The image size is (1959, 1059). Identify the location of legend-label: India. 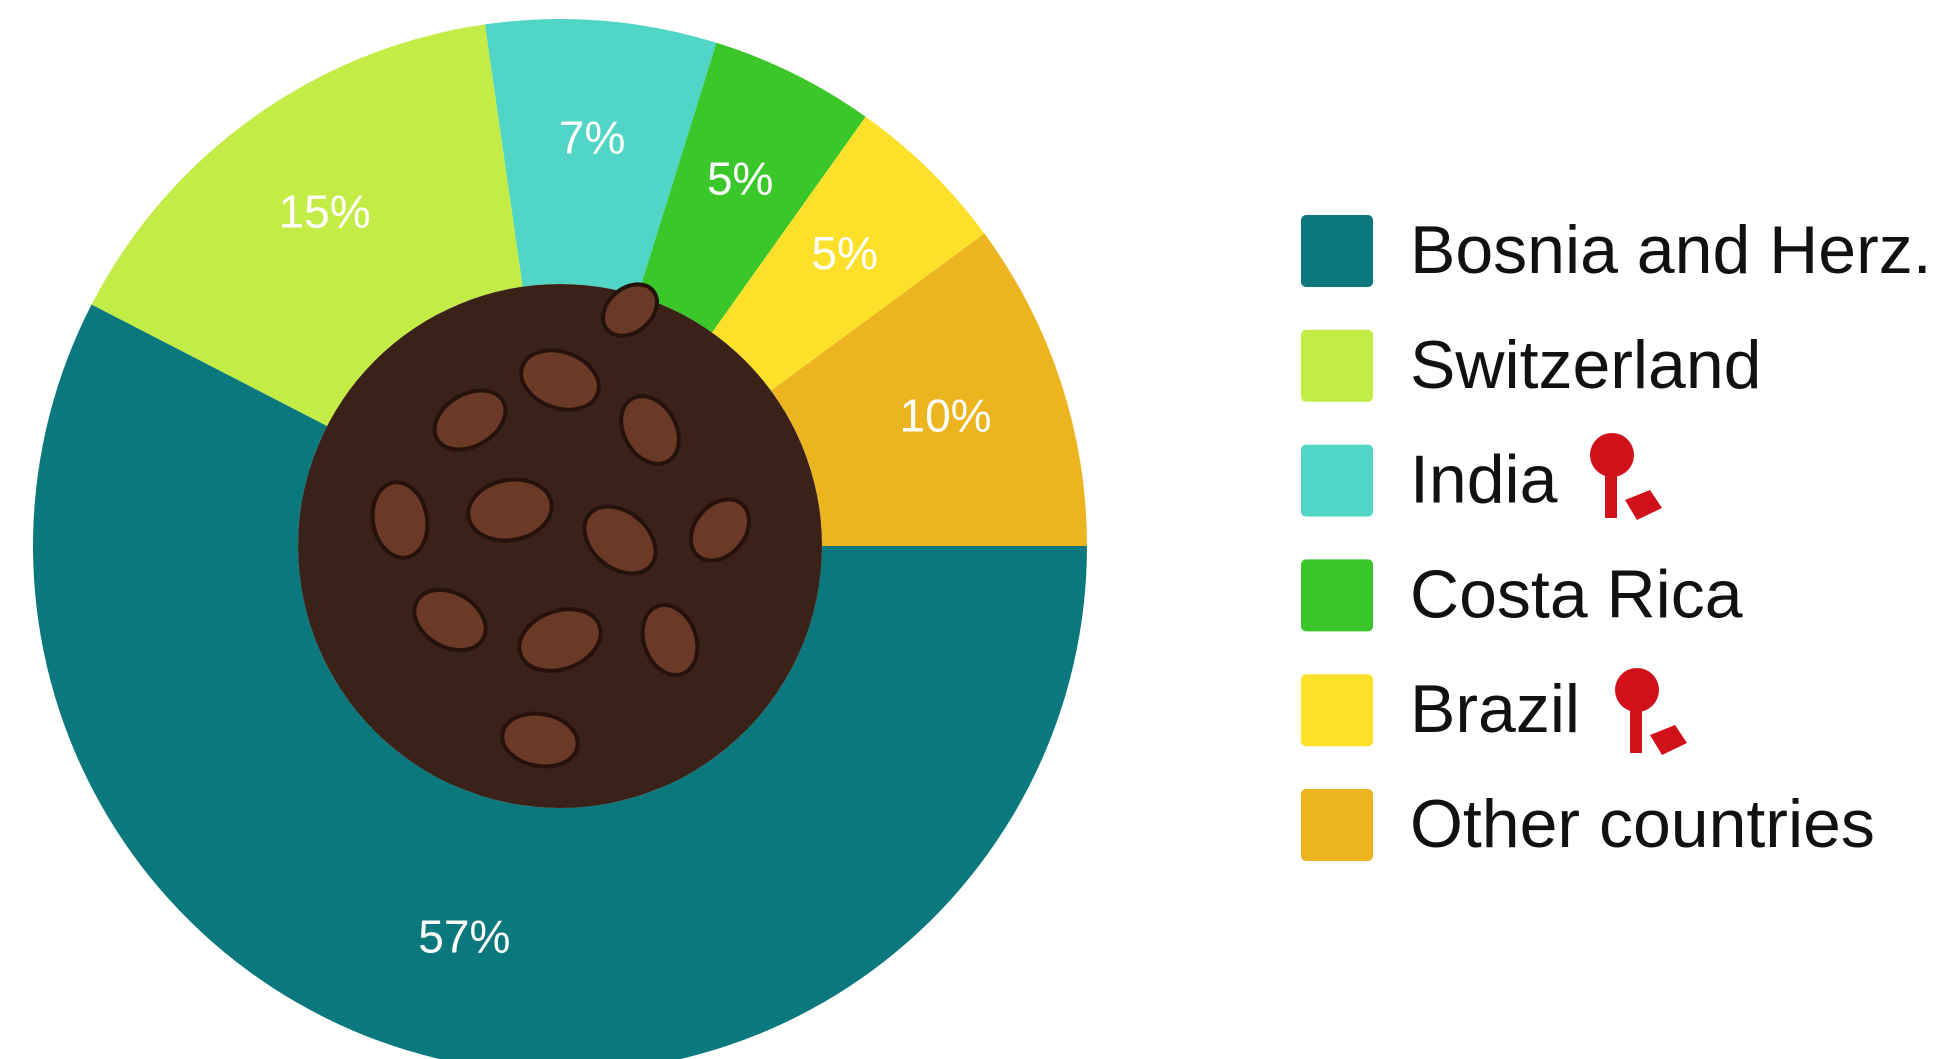
(1484, 480).